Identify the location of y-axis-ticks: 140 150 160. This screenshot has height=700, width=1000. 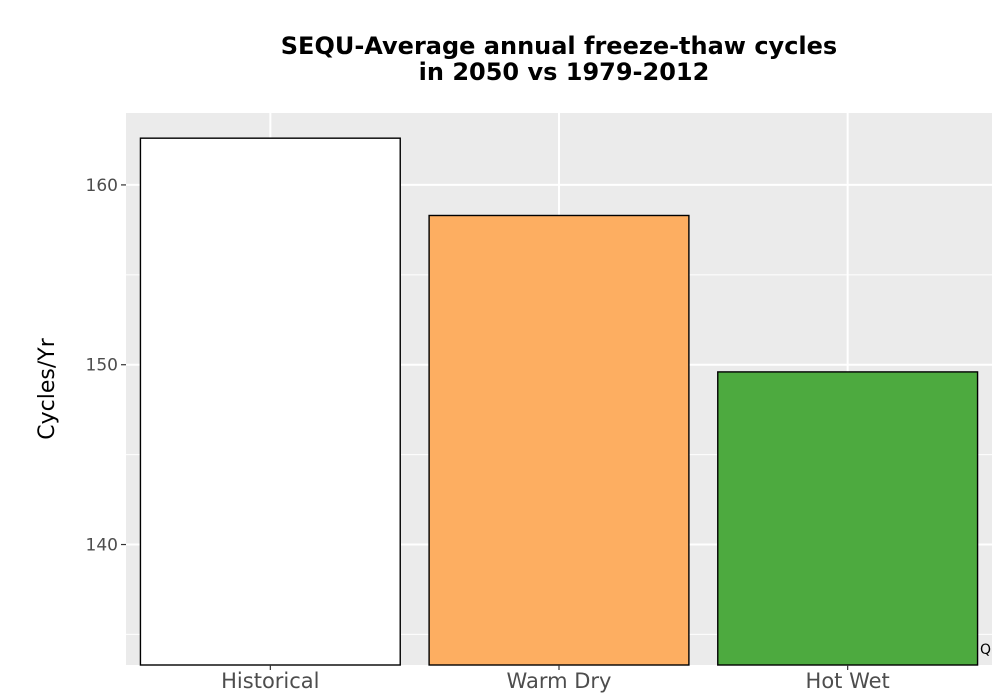
(106, 366).